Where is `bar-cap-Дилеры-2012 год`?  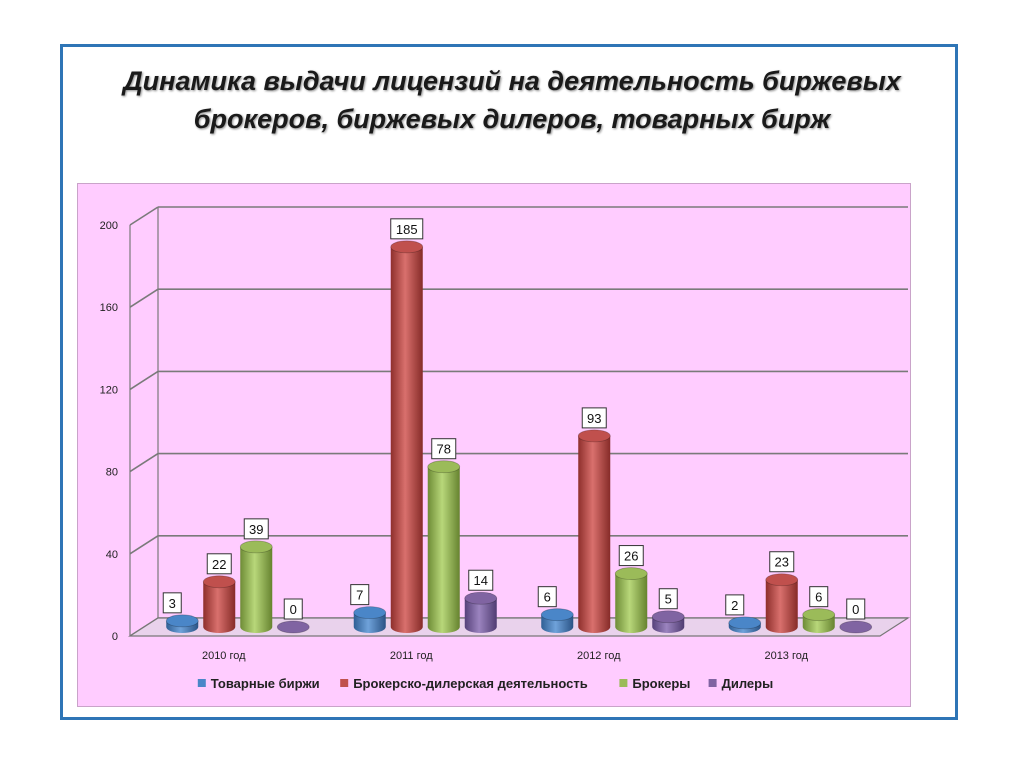
bar-cap-Дилеры-2012 год is located at coordinates (668, 617).